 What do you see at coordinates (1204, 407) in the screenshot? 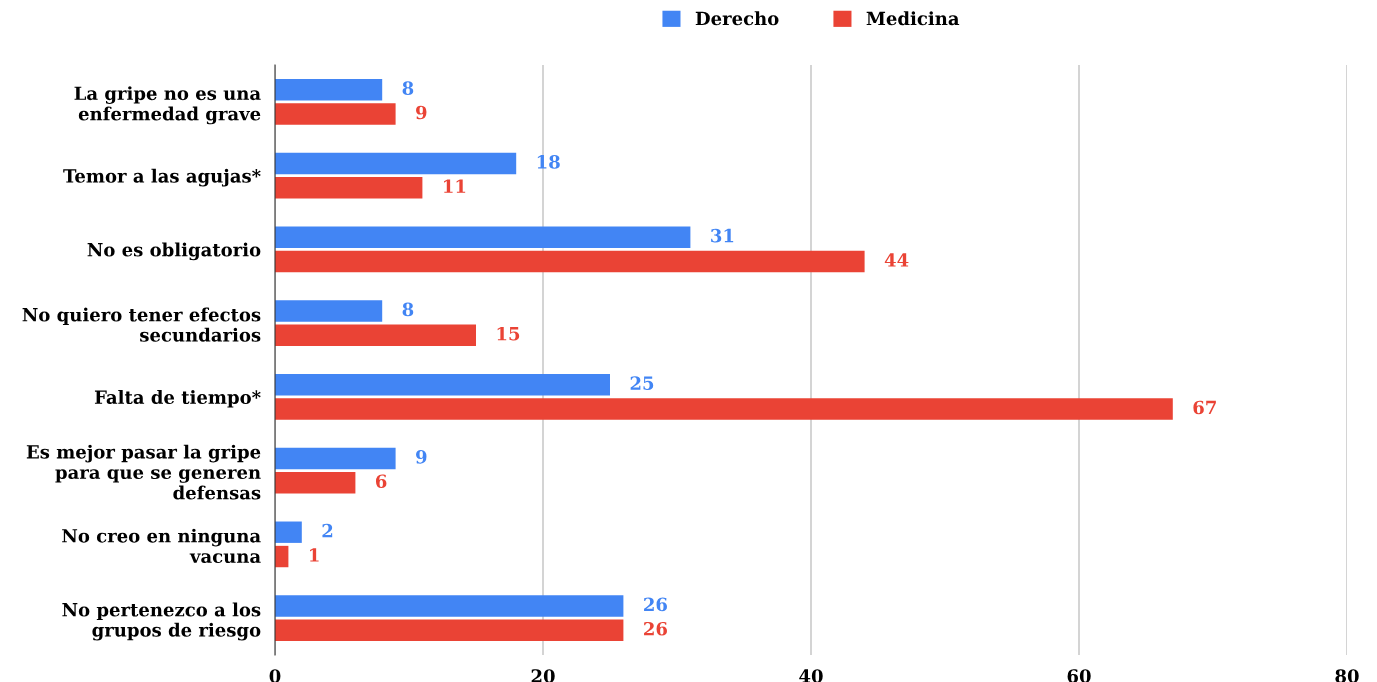
I see `data-label: 67` at bounding box center [1204, 407].